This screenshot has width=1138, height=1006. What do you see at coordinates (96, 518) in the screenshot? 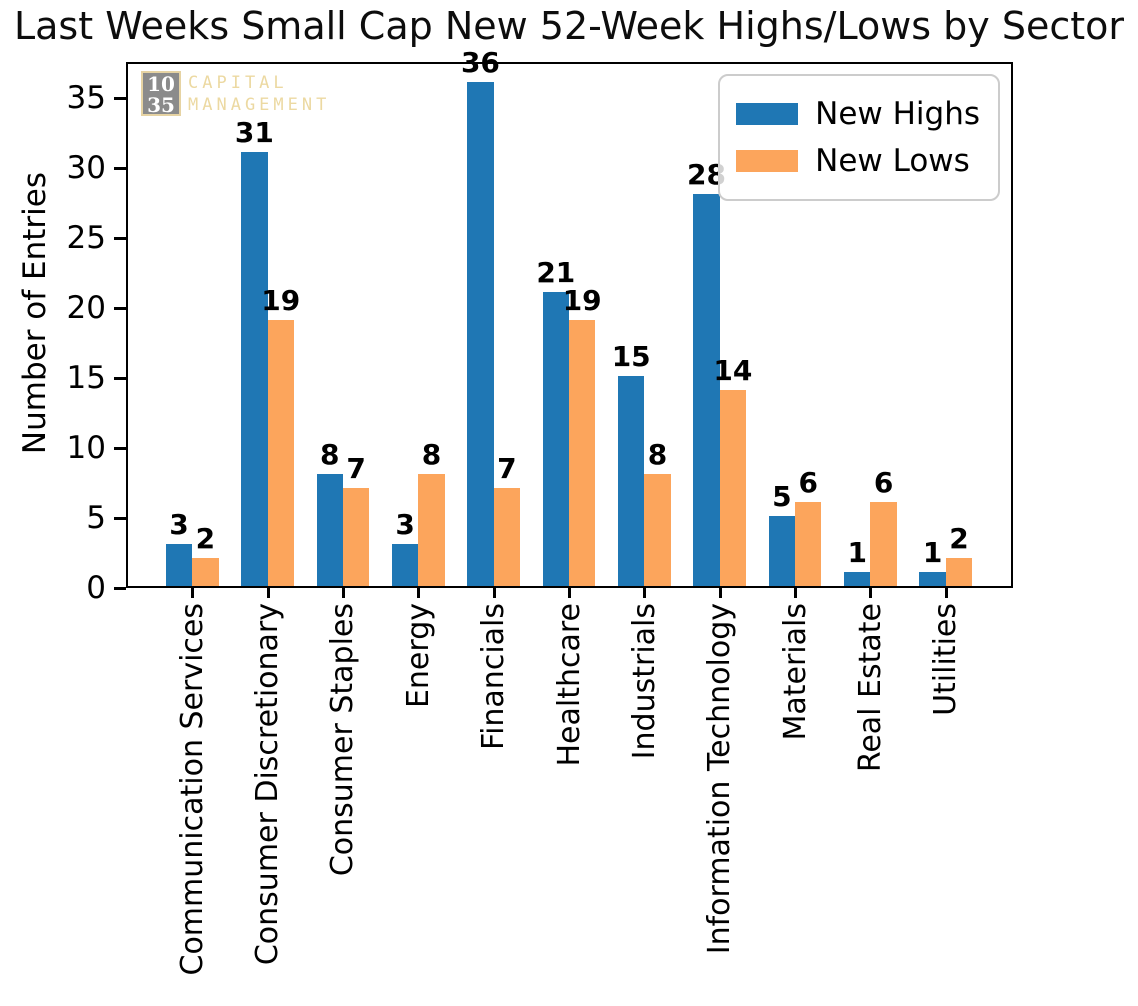
I see `y-tick-label: 5` at bounding box center [96, 518].